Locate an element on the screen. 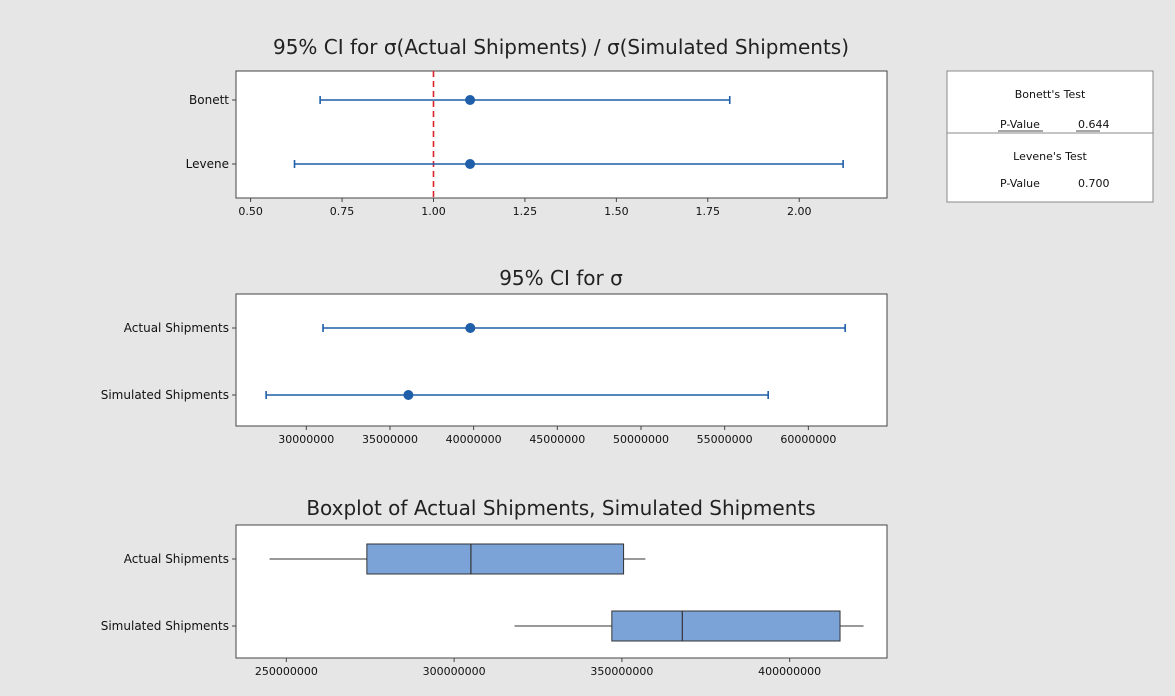 This screenshot has height=696, width=1175. sigma-x-tick-label: 60000000 is located at coordinates (808, 439).